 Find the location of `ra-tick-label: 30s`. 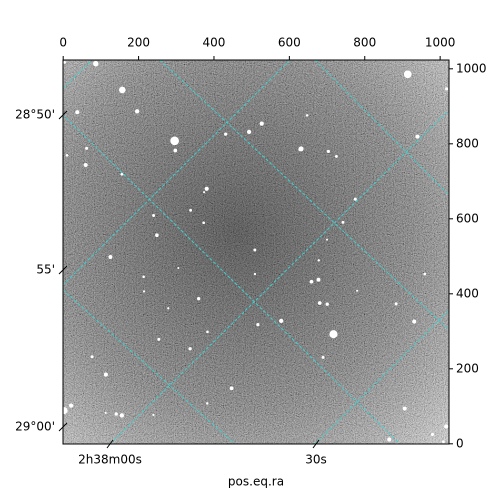

ra-tick-label: 30s is located at coordinates (316, 460).